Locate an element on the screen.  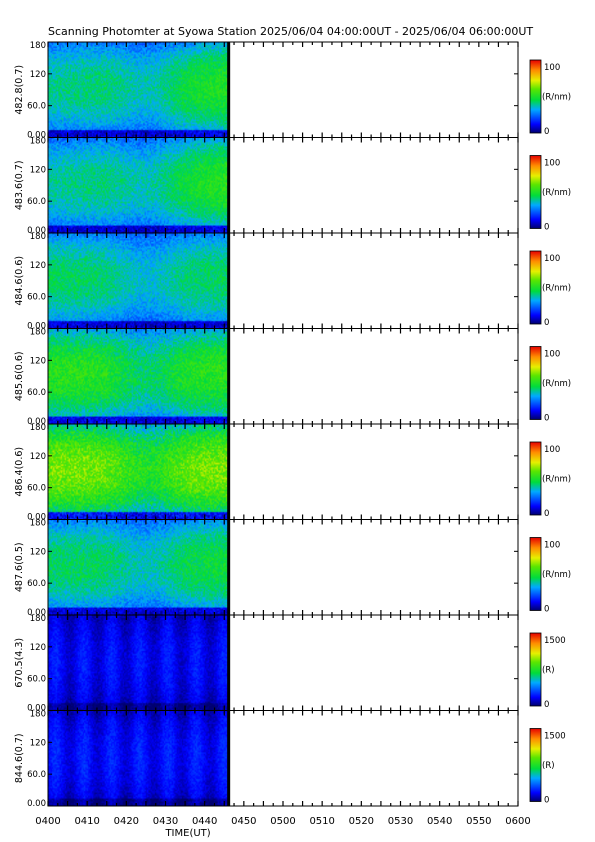
x-tick-label: 0540 is located at coordinates (439, 821).